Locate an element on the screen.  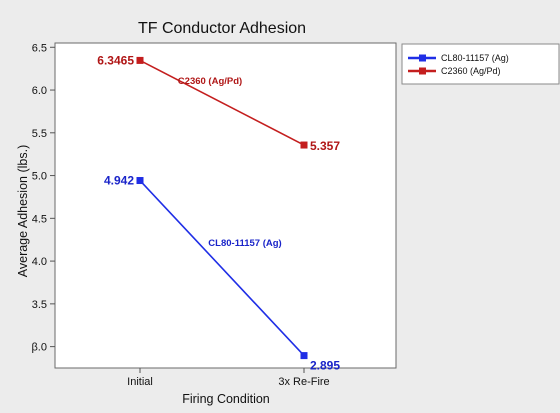
y-tick-label: 6.0 is located at coordinates (39, 91).